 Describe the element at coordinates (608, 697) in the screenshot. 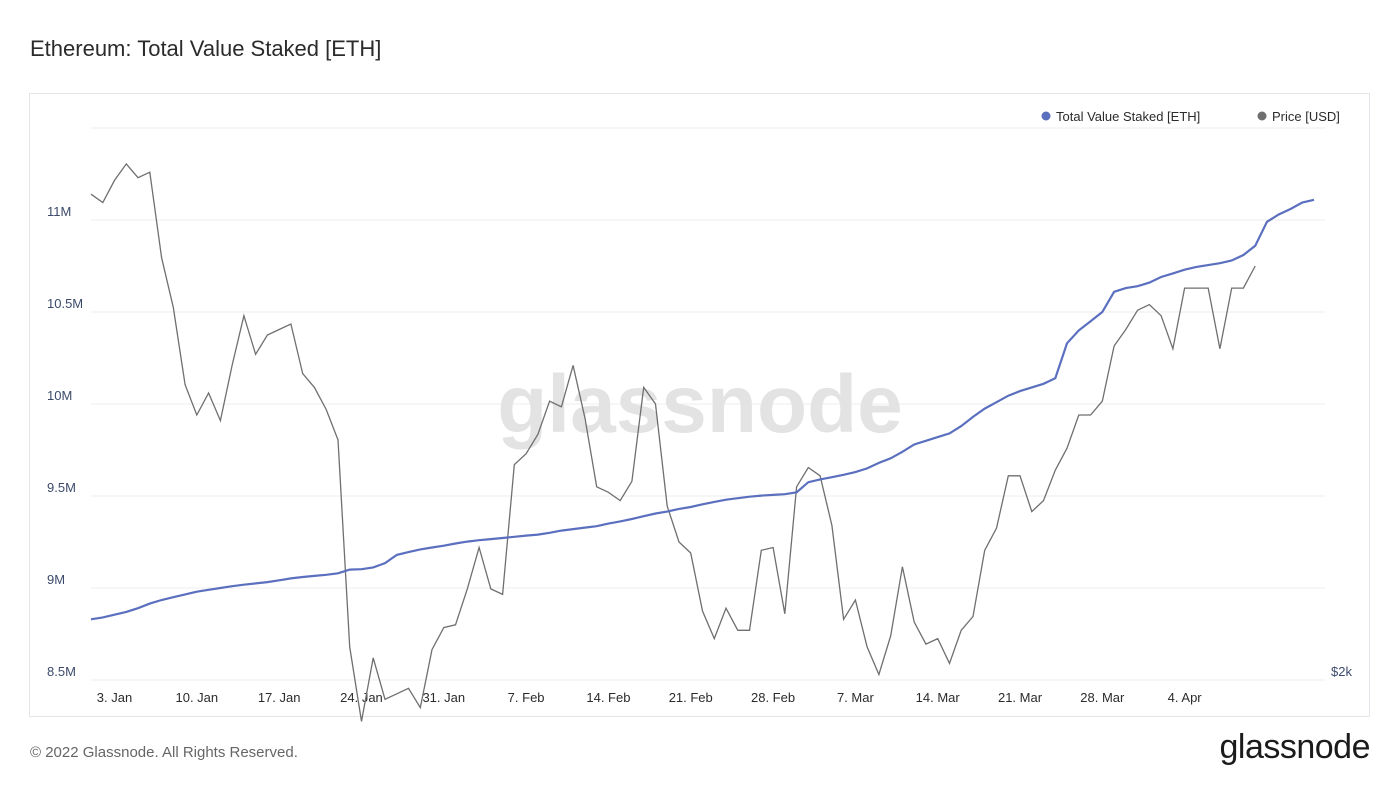

I see `x-tick-label: 14. Feb` at that location.